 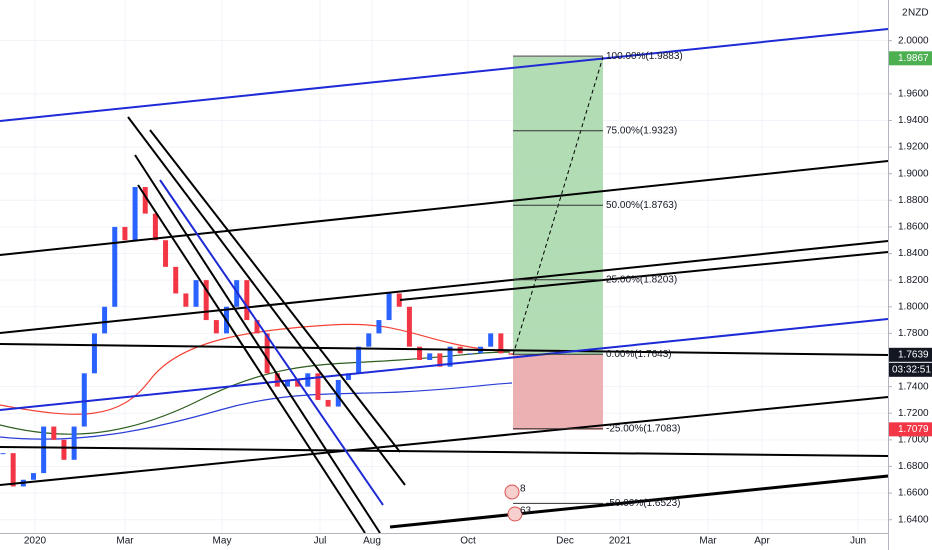 I want to click on ma-green, so click(x=255, y=393).